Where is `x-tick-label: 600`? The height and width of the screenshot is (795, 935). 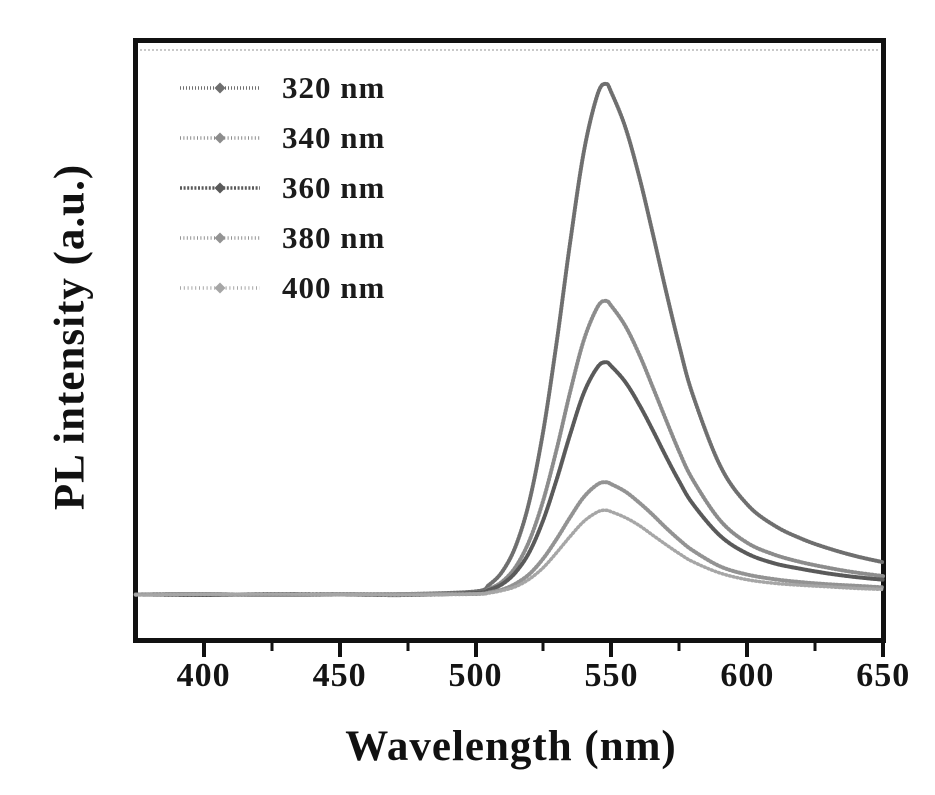
x-tick-label: 600 is located at coordinates (747, 675).